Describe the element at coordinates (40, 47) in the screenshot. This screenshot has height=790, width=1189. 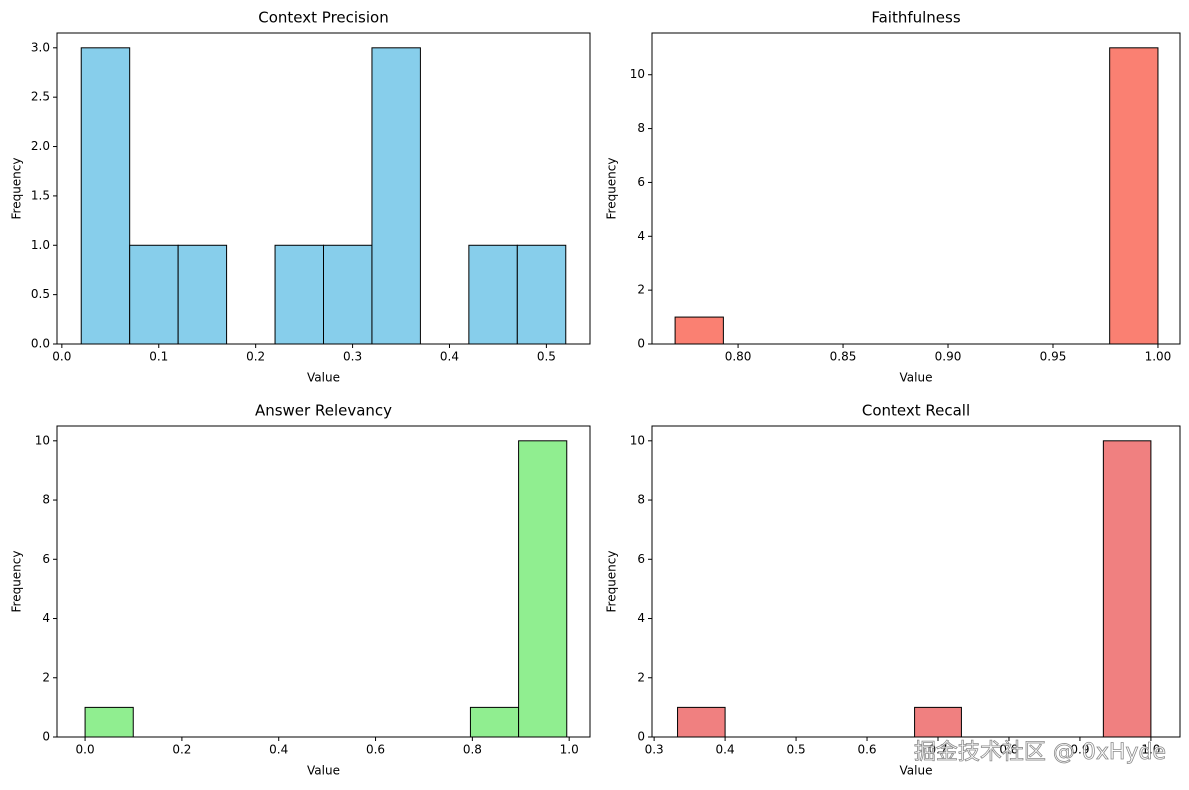
I see `y-tick-label: 3.0` at that location.